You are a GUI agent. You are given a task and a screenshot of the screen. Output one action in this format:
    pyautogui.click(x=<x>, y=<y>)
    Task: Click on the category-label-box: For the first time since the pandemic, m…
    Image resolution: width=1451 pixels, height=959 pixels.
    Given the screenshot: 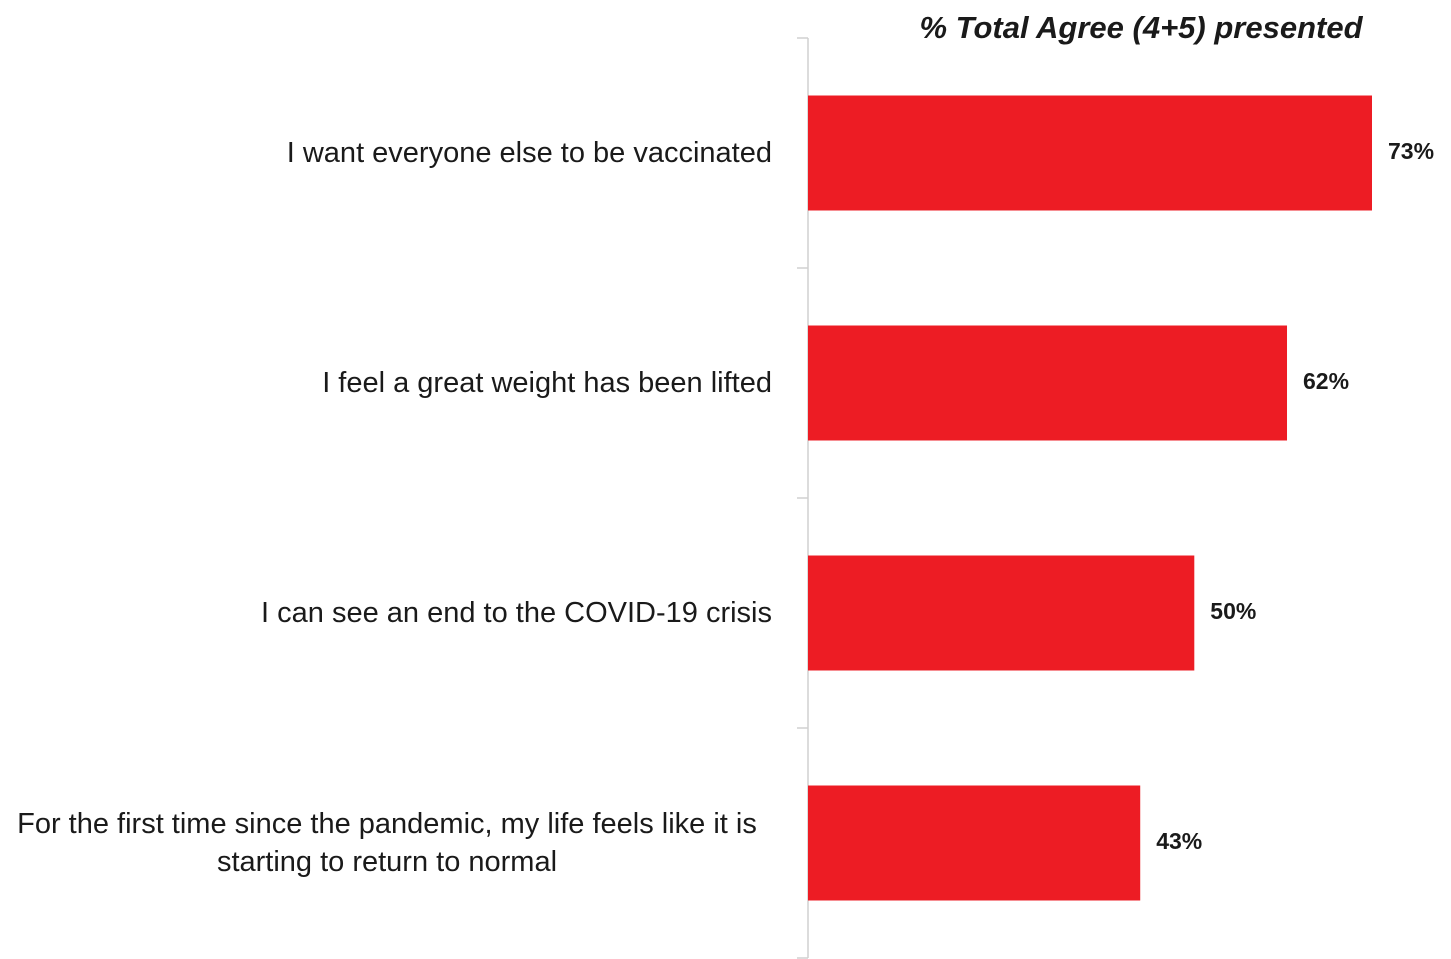 What is the action you would take?
    pyautogui.click(x=386, y=843)
    